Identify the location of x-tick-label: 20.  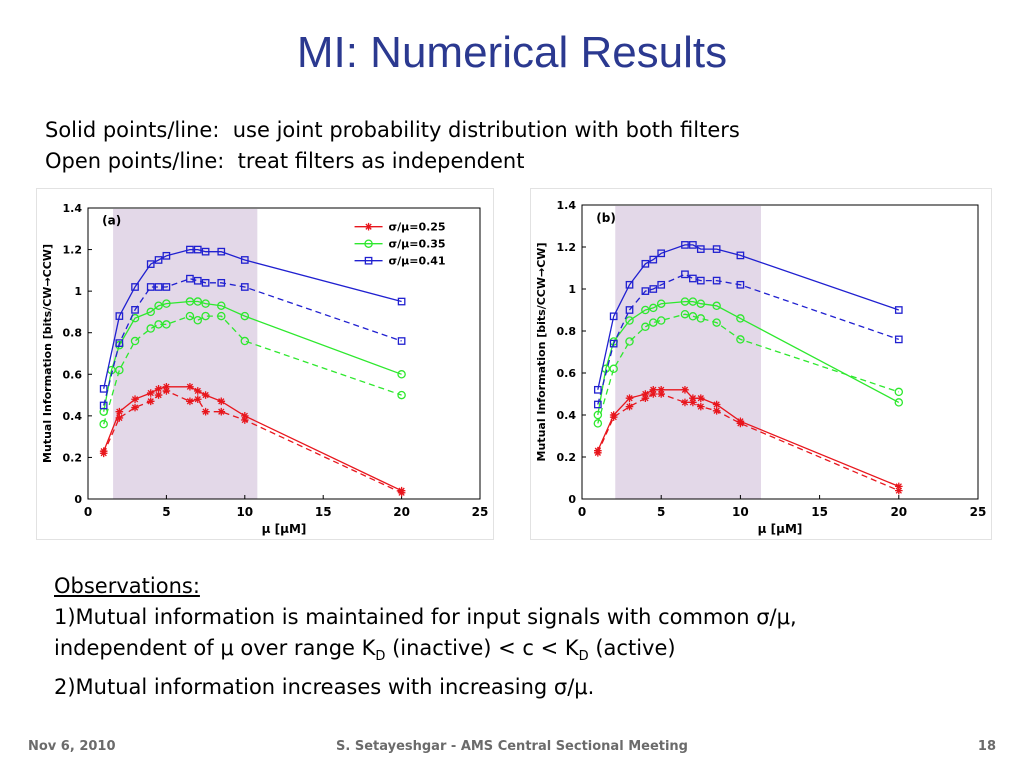
(898, 512).